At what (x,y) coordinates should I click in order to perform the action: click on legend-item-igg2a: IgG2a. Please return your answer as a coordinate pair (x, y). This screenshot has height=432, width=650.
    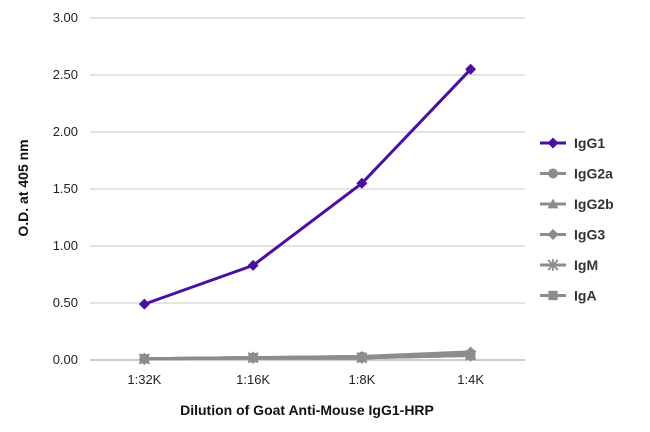
    Looking at the image, I should click on (576, 174).